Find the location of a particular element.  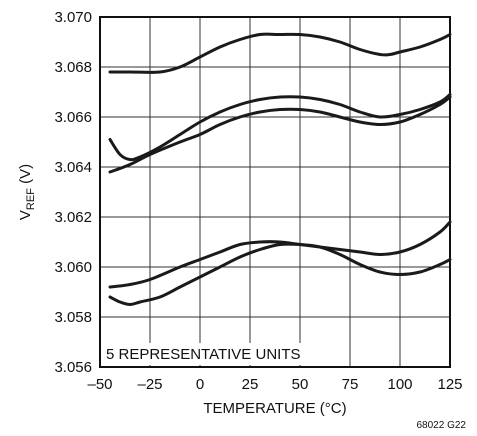

y-axis-title-unit: (V) is located at coordinates (25, 176).